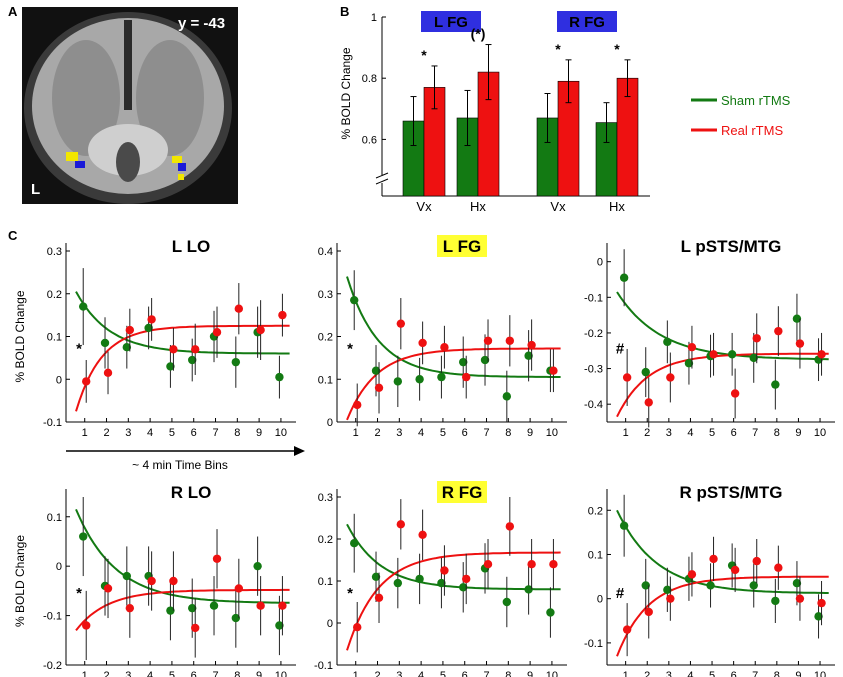 The width and height of the screenshot is (843, 677). I want to click on bar-y-tick-label: 1, so click(374, 18).